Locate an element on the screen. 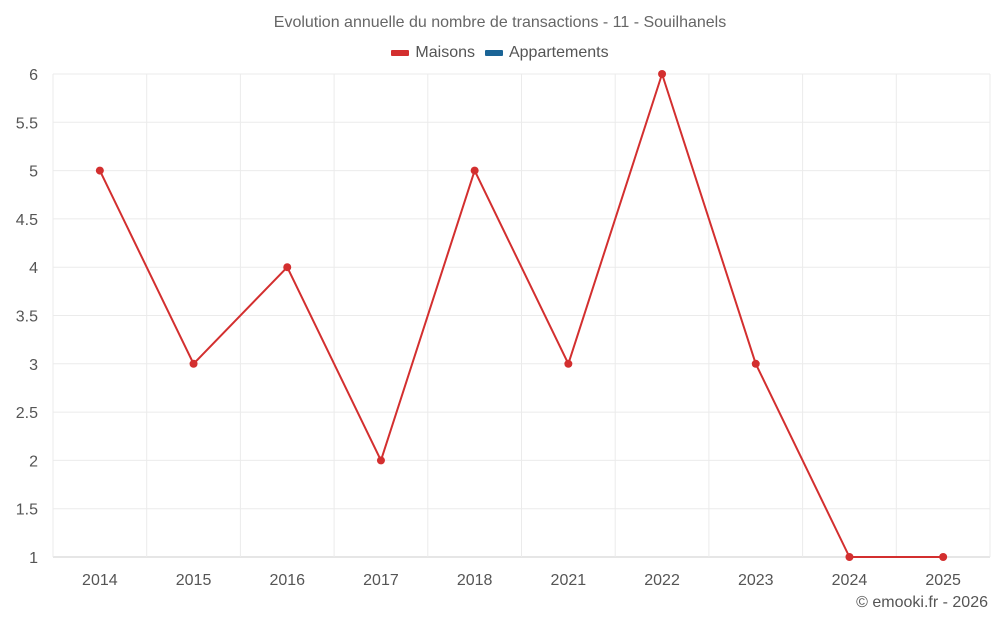  legend-label-appartements: Appartements is located at coordinates (558, 52).